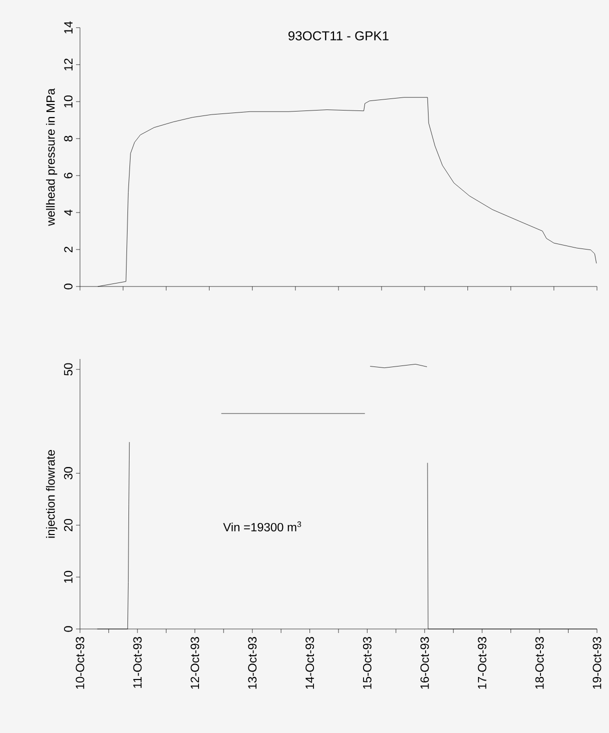 The height and width of the screenshot is (733, 609). What do you see at coordinates (68, 213) in the screenshot?
I see `y-tick-label: 4` at bounding box center [68, 213].